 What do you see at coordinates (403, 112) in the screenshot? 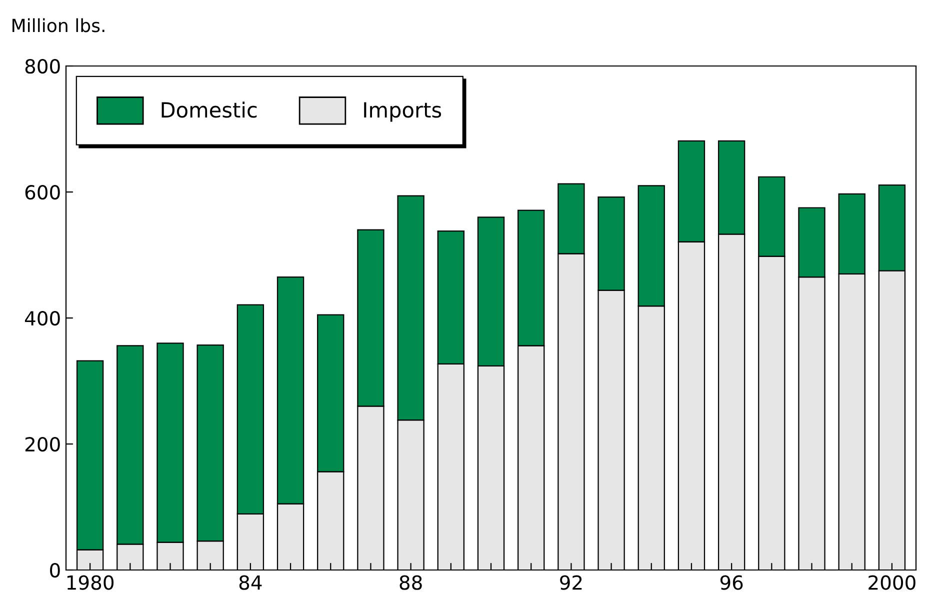
I see `legend-label: Imports` at bounding box center [403, 112].